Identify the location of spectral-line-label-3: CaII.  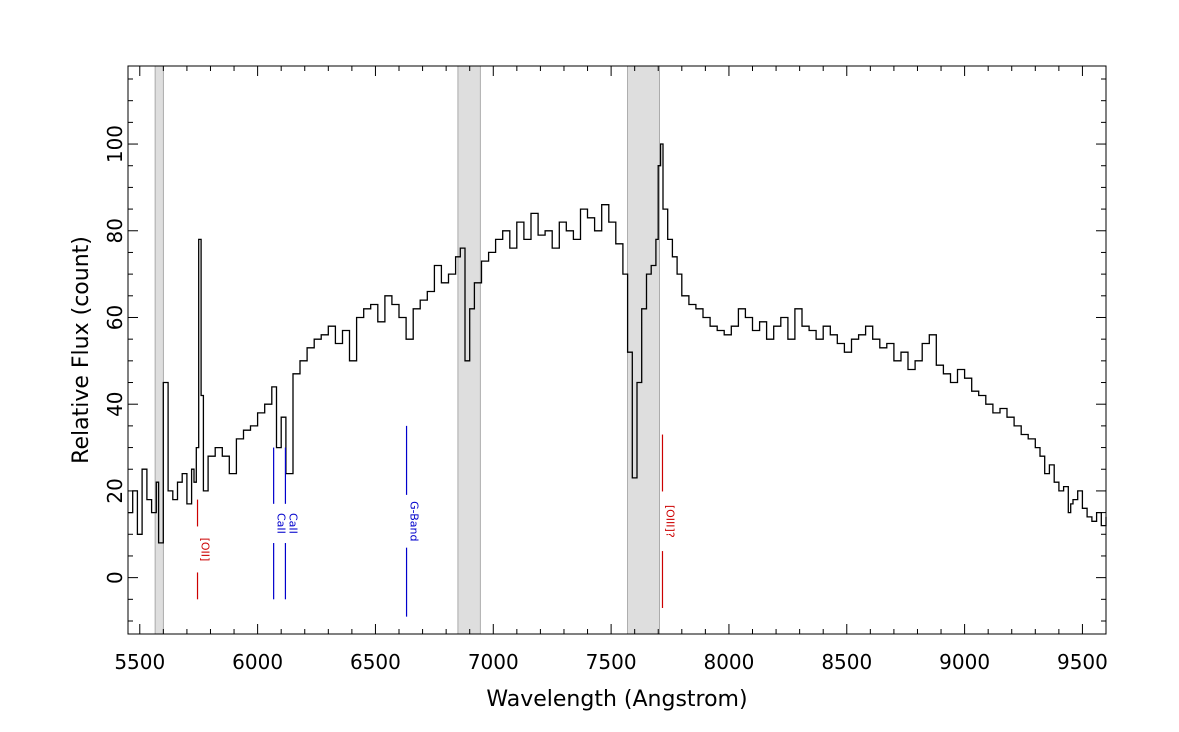
(292, 523).